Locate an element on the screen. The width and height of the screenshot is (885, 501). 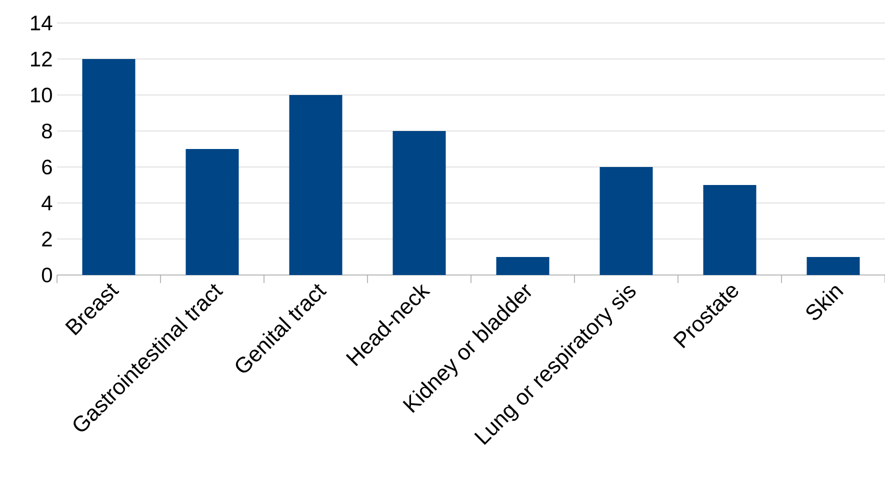
y-tick-label: 8 is located at coordinates (47, 131).